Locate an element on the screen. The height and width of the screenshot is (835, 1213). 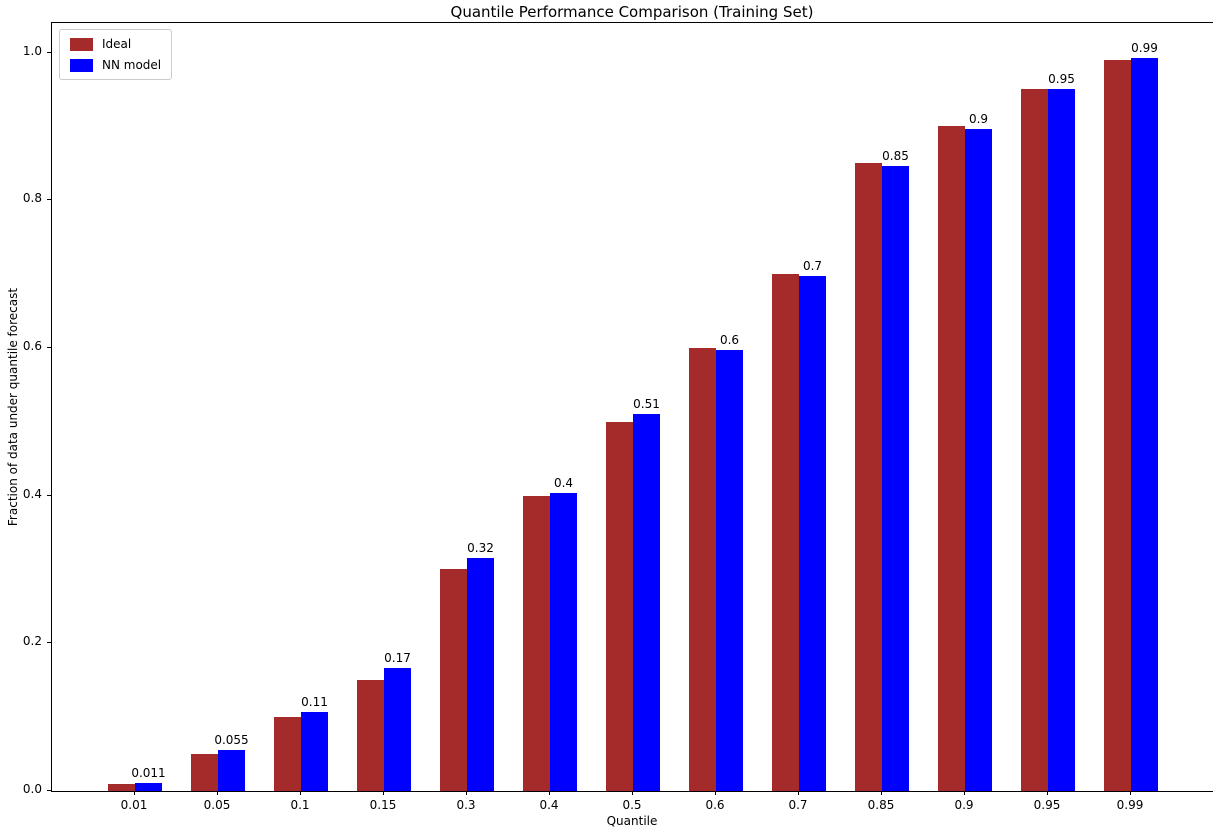
x-tick-label: 0.05 is located at coordinates (217, 805).